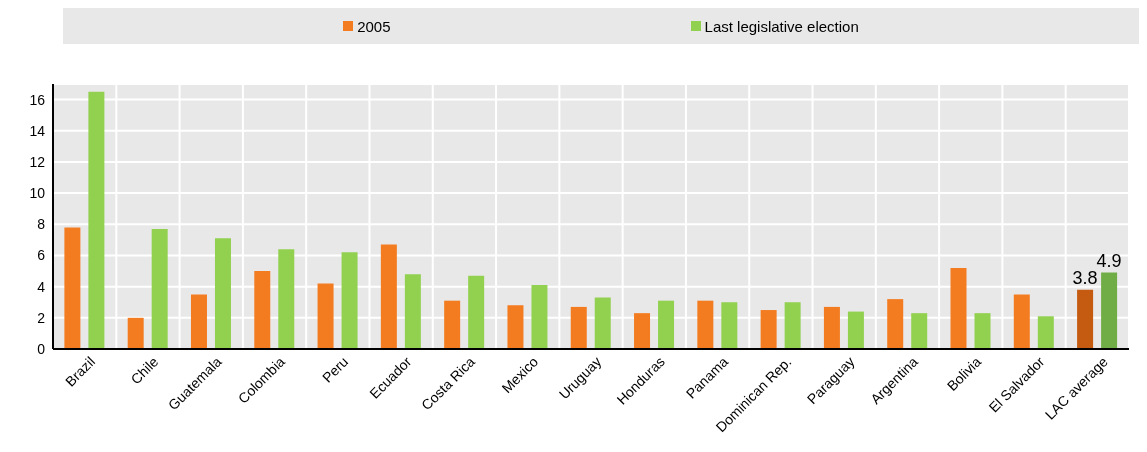 This screenshot has width=1147, height=452. I want to click on y-tick-label: 16, so click(37, 99).